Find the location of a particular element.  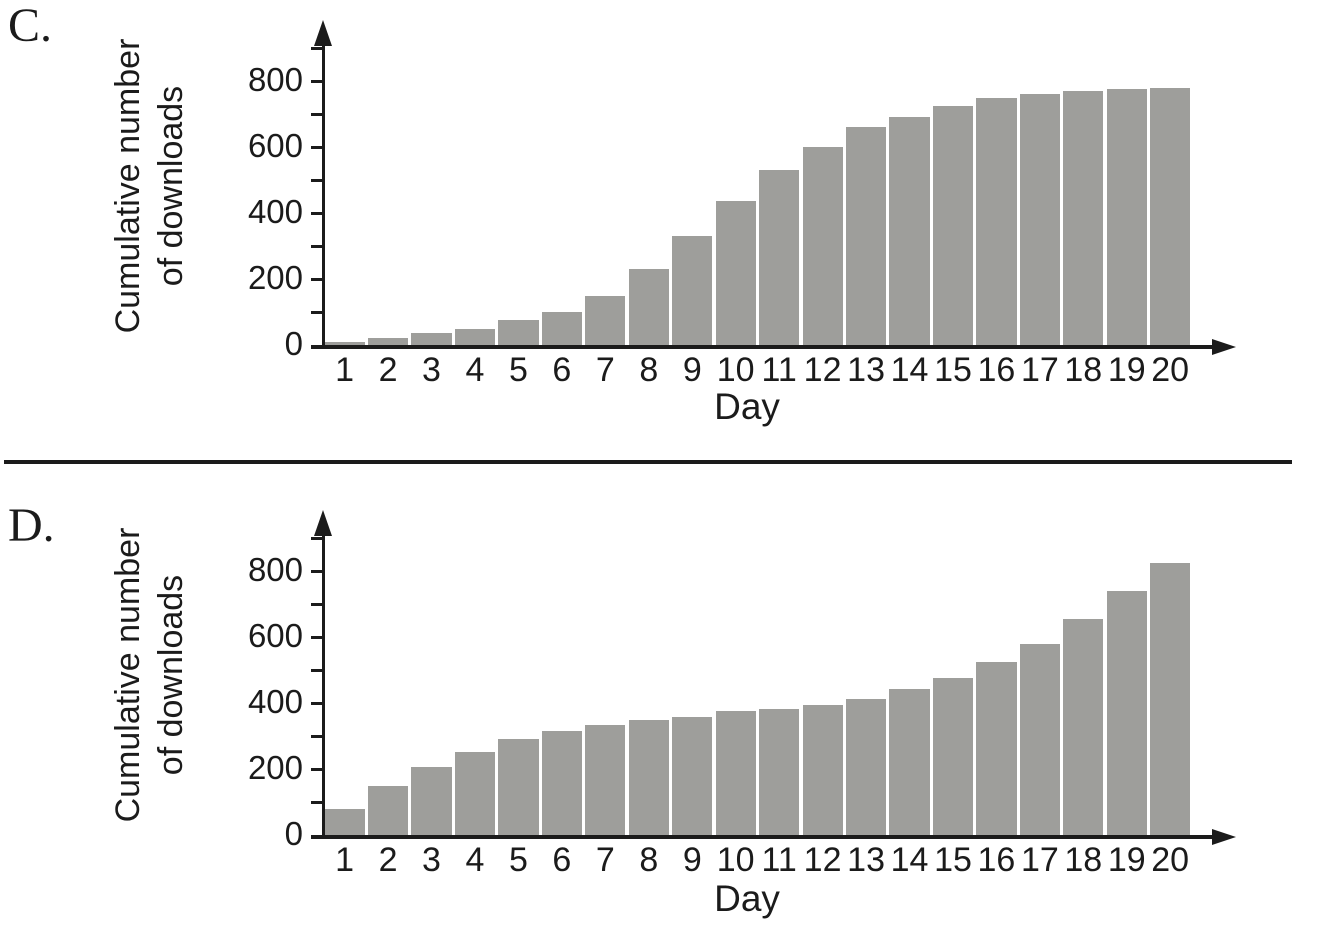

x-tick-label-17: 17 is located at coordinates (1039, 370).